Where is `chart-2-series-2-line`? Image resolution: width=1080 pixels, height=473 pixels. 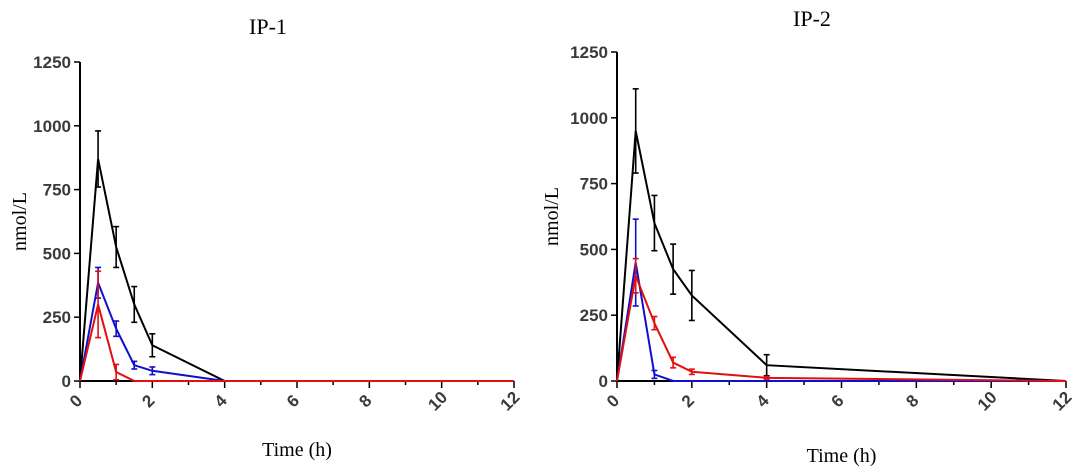
chart-2-series-2-line is located at coordinates (841, 322).